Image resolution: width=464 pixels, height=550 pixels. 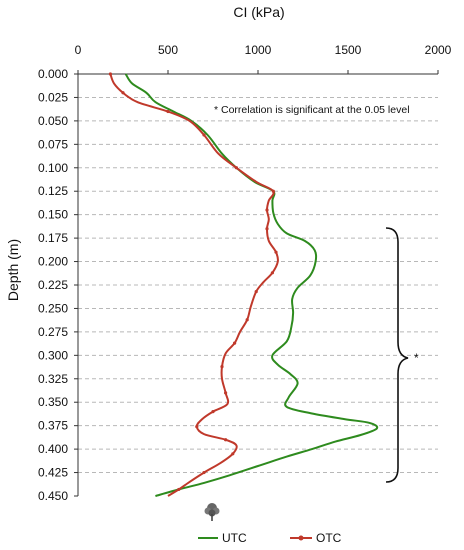 I want to click on y-tick-label: 0.450, so click(x=53, y=496).